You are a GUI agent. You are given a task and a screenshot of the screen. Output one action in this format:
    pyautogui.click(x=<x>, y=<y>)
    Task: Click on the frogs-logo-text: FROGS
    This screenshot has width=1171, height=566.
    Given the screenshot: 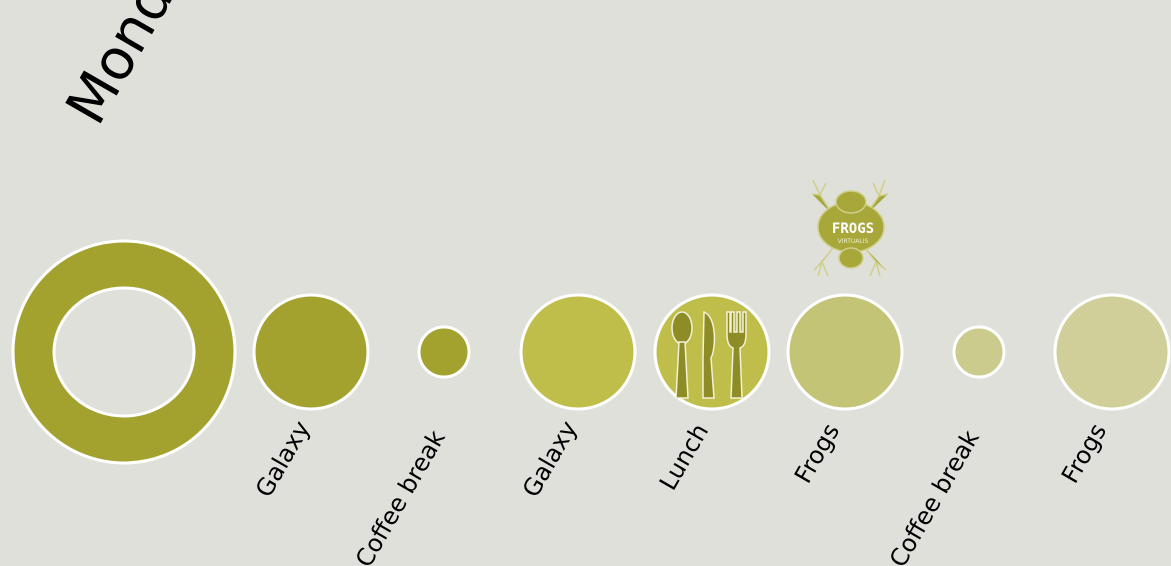 What is the action you would take?
    pyautogui.click(x=853, y=229)
    